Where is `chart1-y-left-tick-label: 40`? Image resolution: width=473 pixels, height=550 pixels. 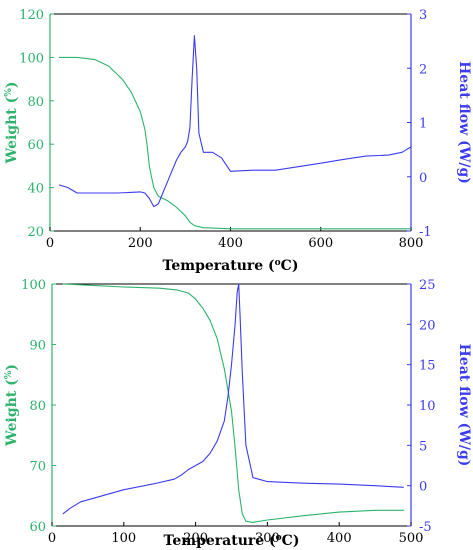
chart1-y-left-tick-label: 40 is located at coordinates (35, 189).